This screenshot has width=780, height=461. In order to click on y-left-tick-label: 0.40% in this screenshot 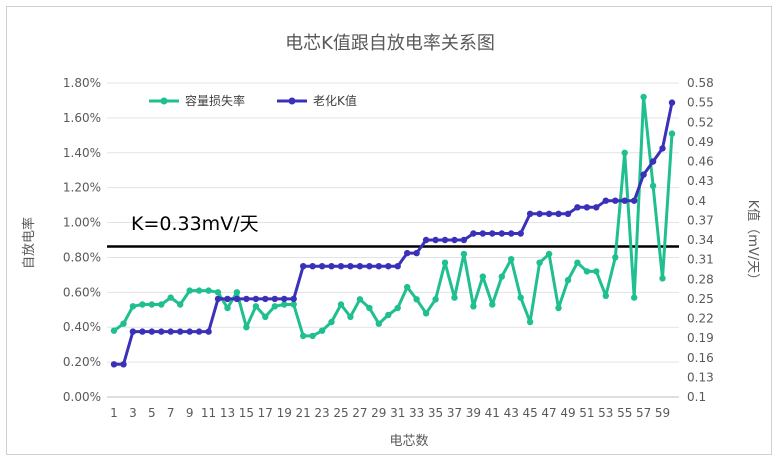, I will do `click(82, 327)`.